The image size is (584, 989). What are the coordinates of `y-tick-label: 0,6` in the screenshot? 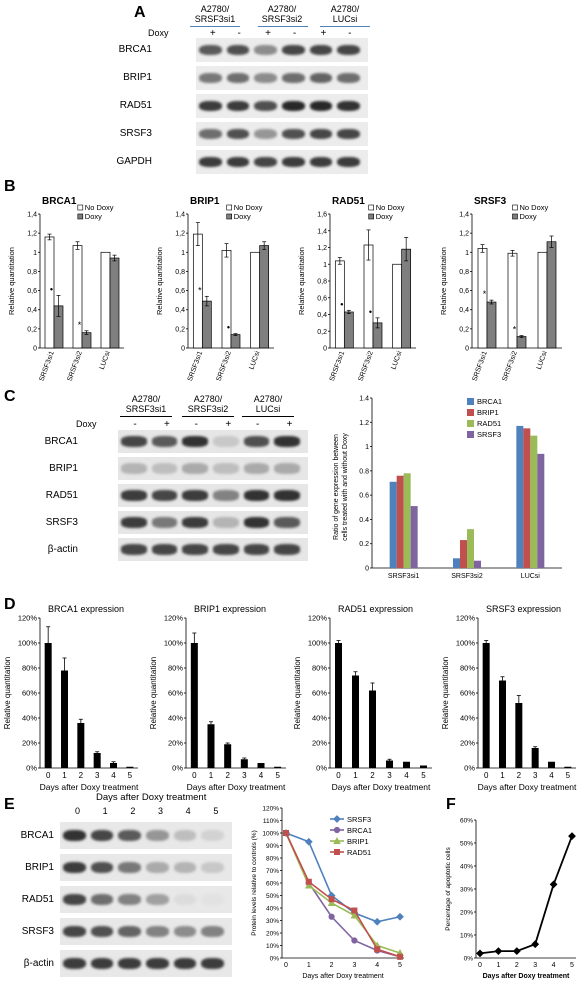 It's located at (322, 298).